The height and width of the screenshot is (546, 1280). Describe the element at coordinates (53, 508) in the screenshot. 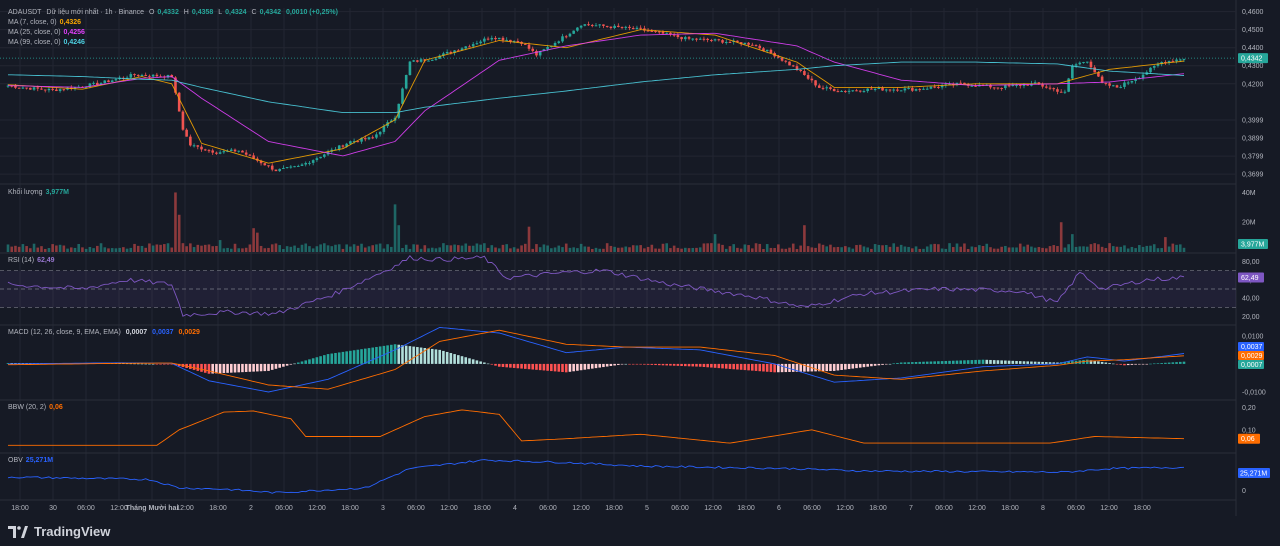

I see `time-tick-label: 30` at that location.